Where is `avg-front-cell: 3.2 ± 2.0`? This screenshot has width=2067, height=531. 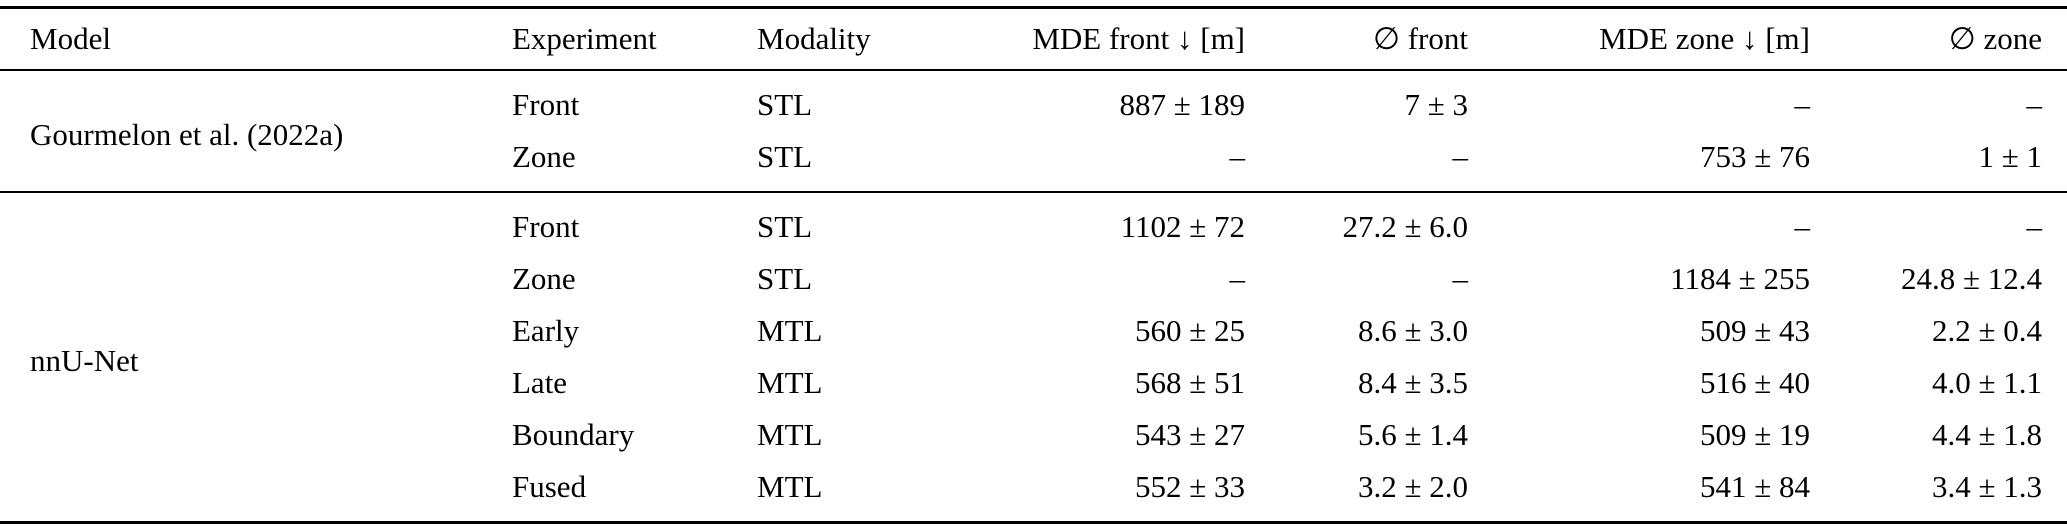 avg-front-cell: 3.2 ± 2.0 is located at coordinates (1412, 486).